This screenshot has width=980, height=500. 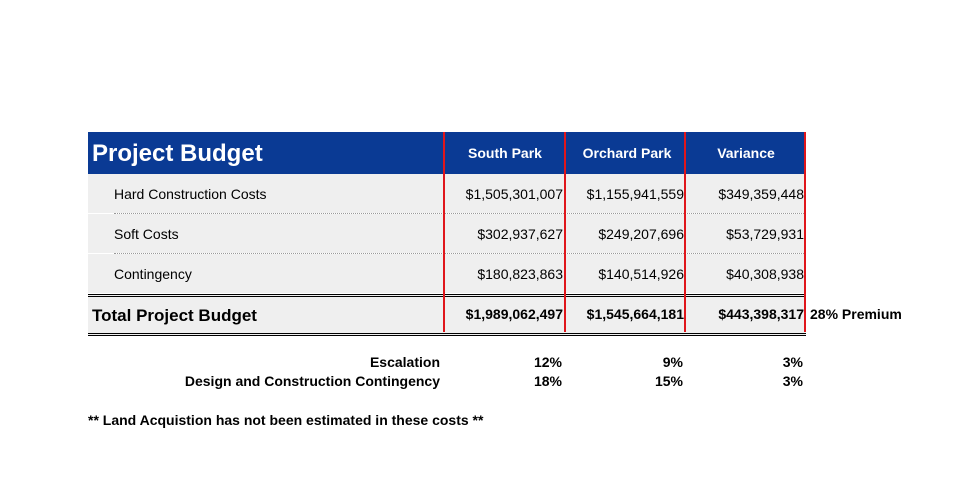 I want to click on column-header-south-park: South Park, so click(x=505, y=153).